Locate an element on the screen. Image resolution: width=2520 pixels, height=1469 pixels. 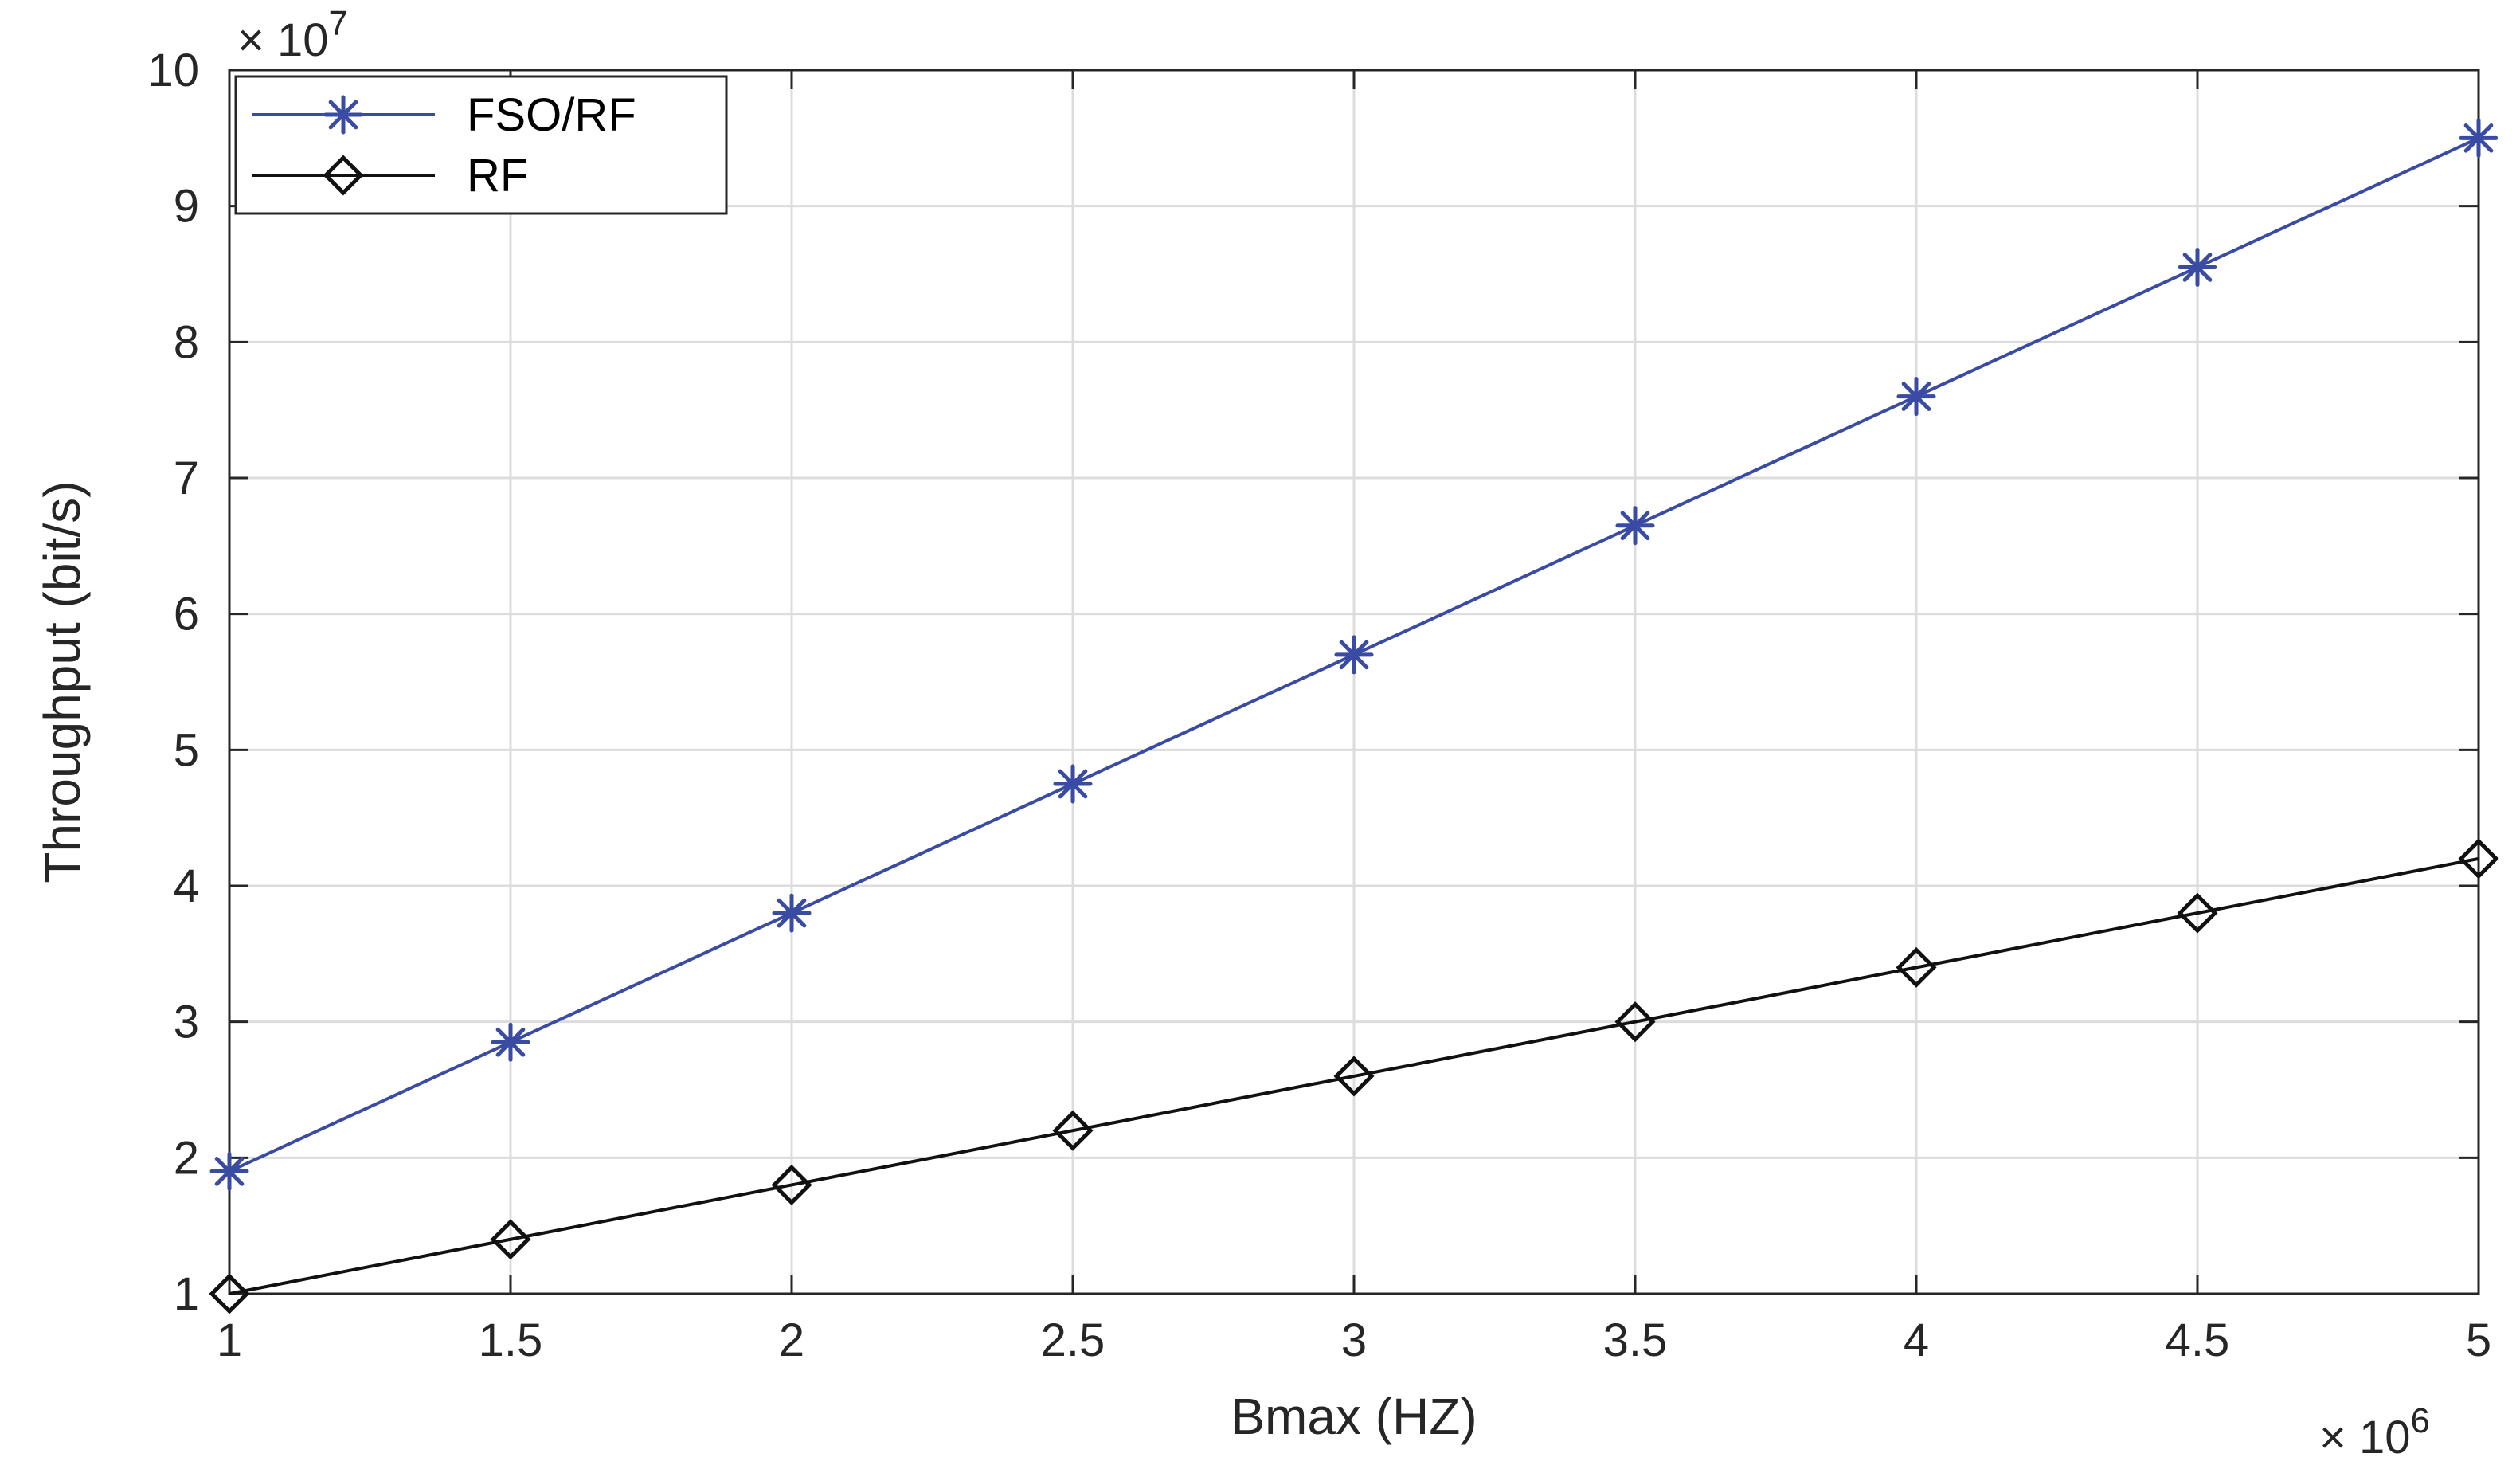
y-axis-label: Throughput (bit/s) is located at coordinates (62, 681).